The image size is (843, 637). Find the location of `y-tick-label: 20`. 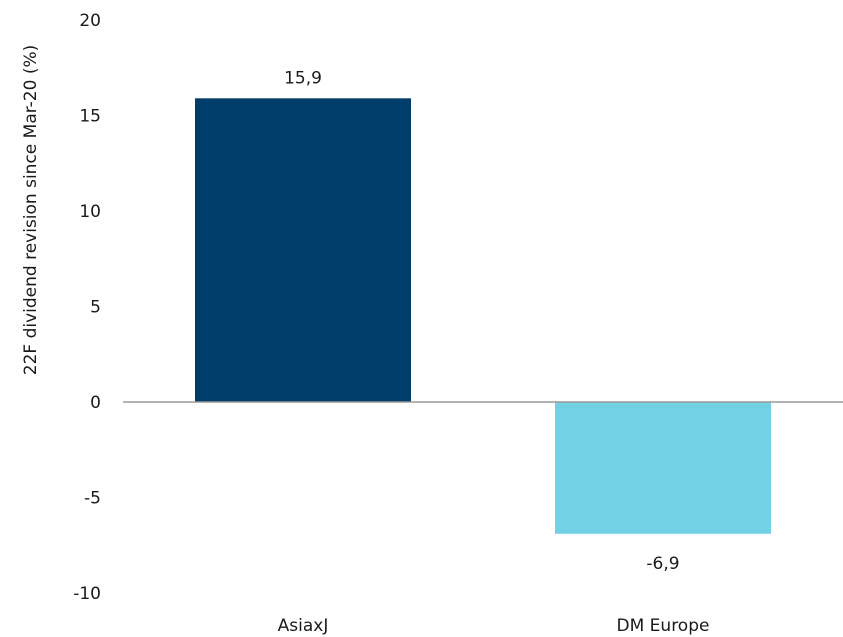

y-tick-label: 20 is located at coordinates (90, 21).